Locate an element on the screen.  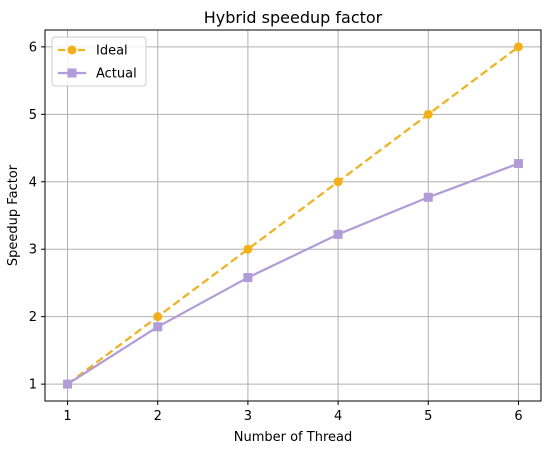
y-tick-label: 1 is located at coordinates (33, 385).